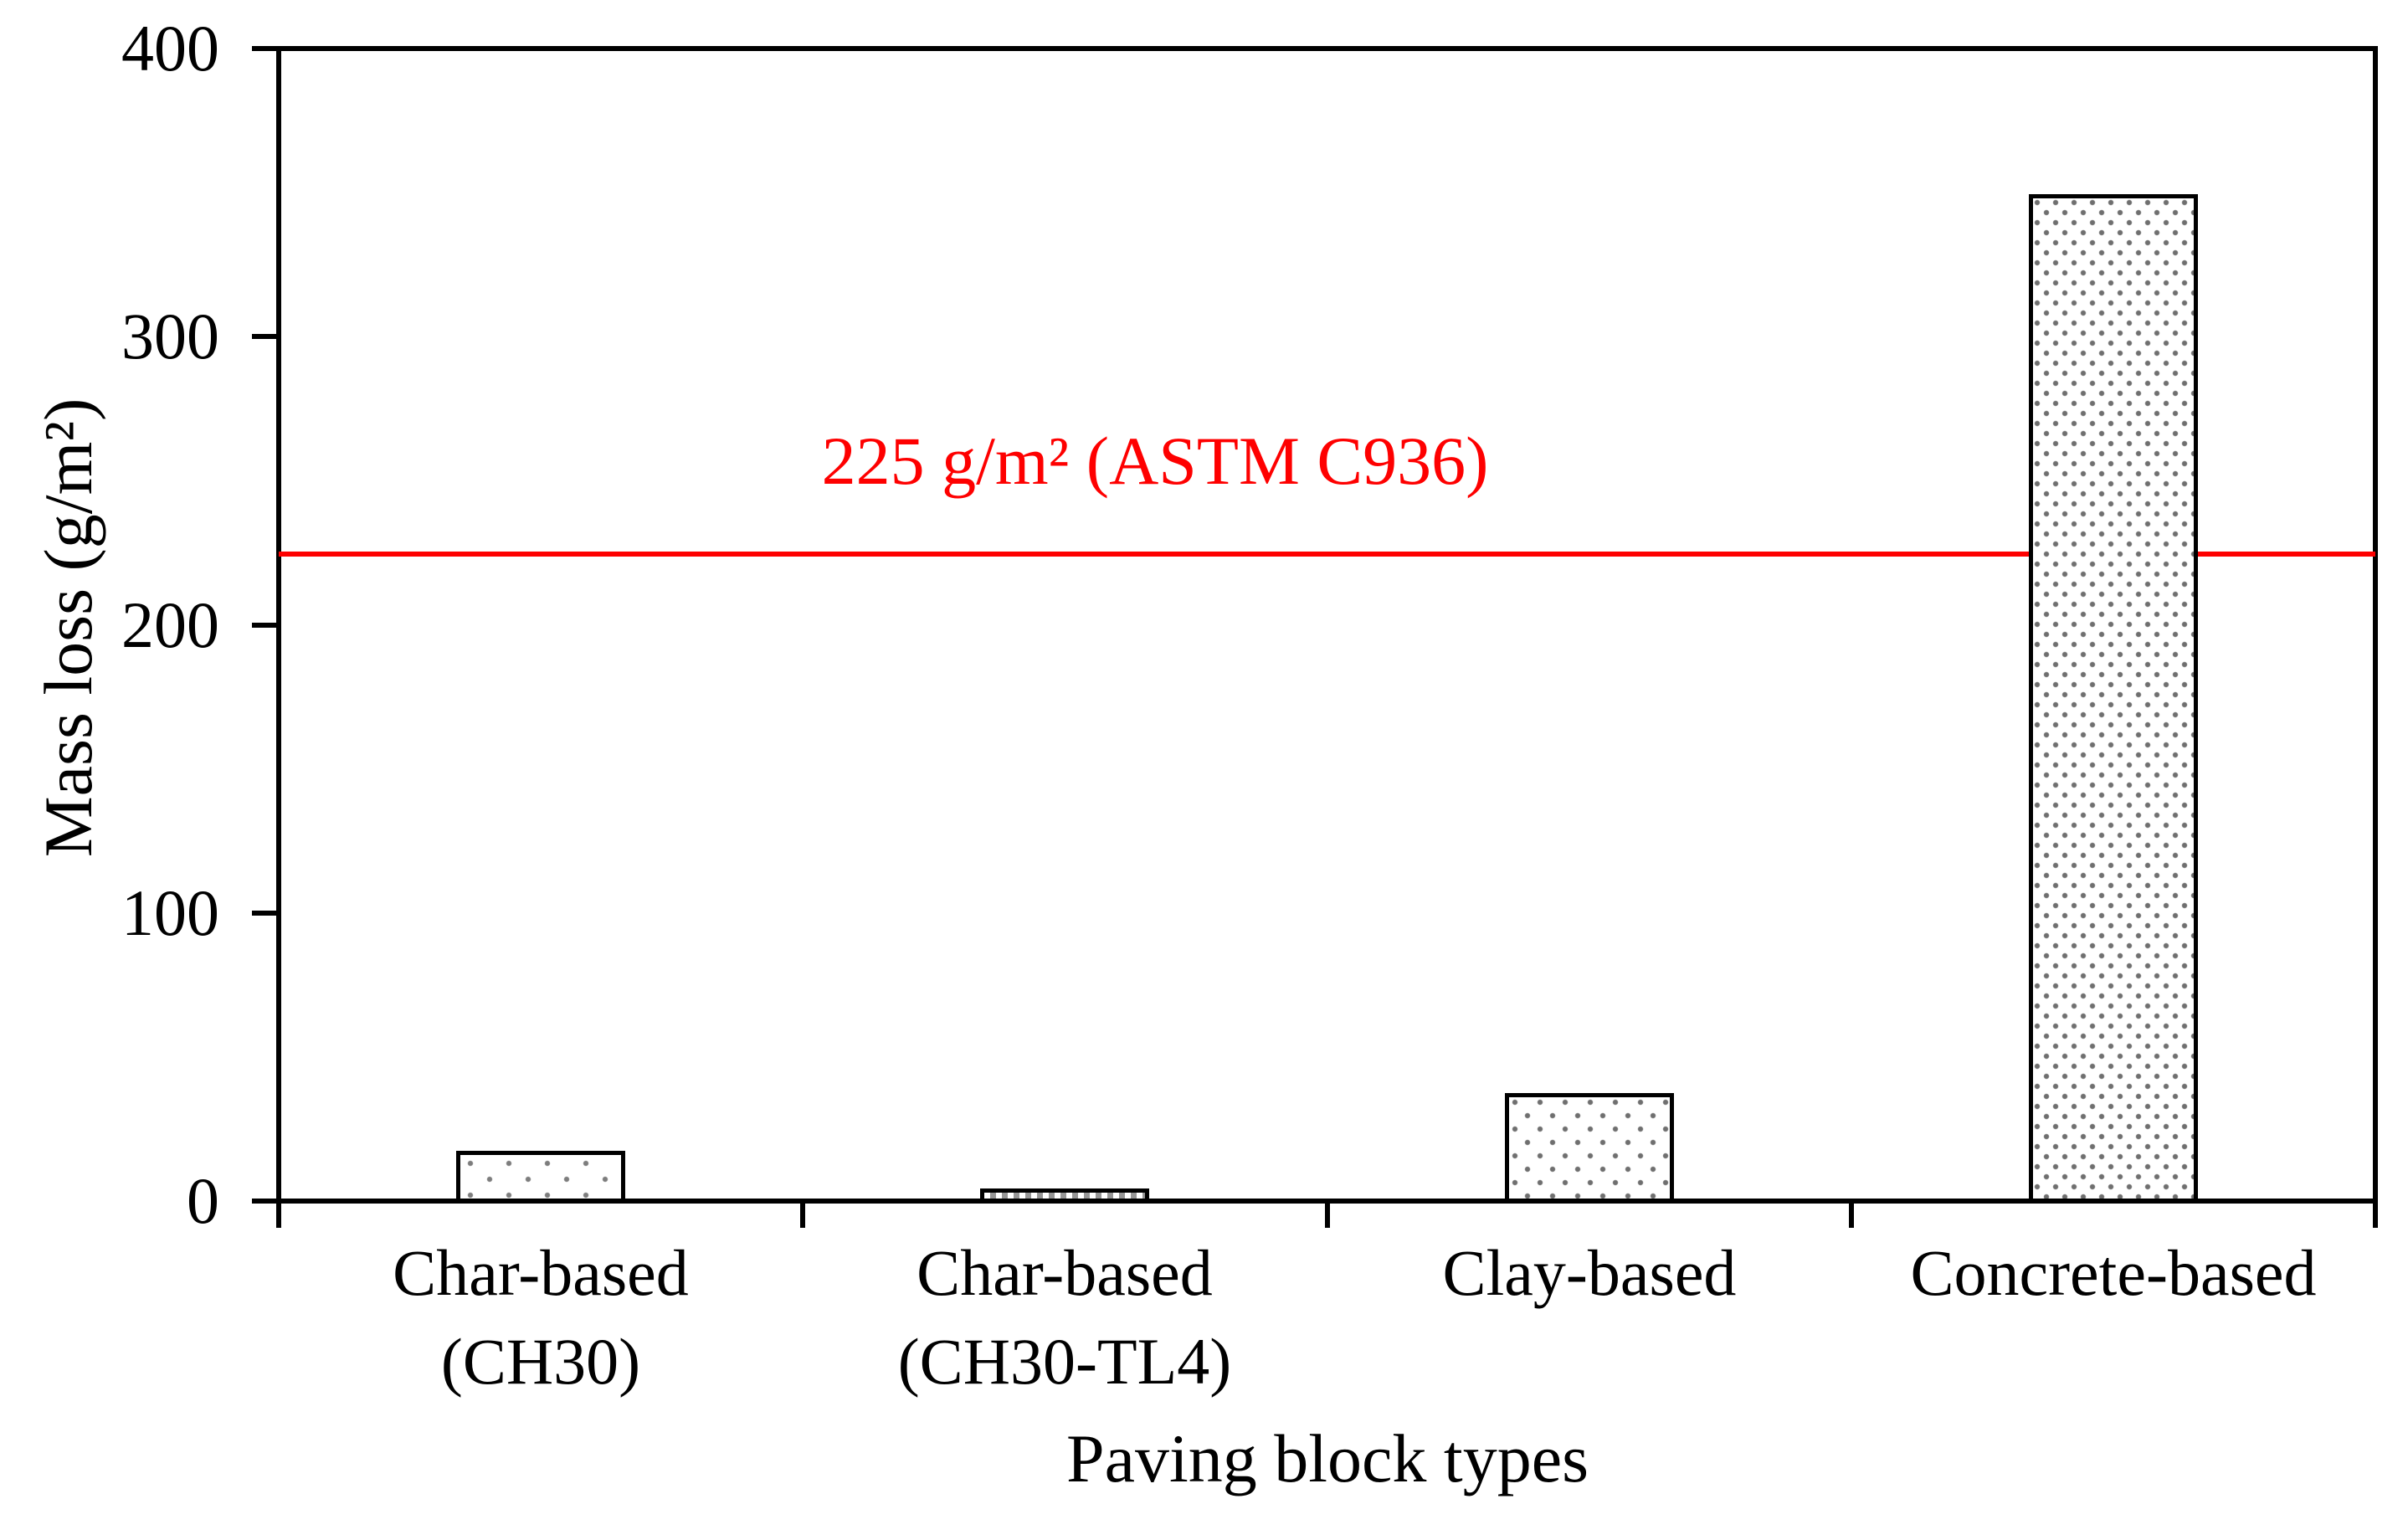  What do you see at coordinates (170, 912) in the screenshot?
I see `y-tick-label: 100` at bounding box center [170, 912].